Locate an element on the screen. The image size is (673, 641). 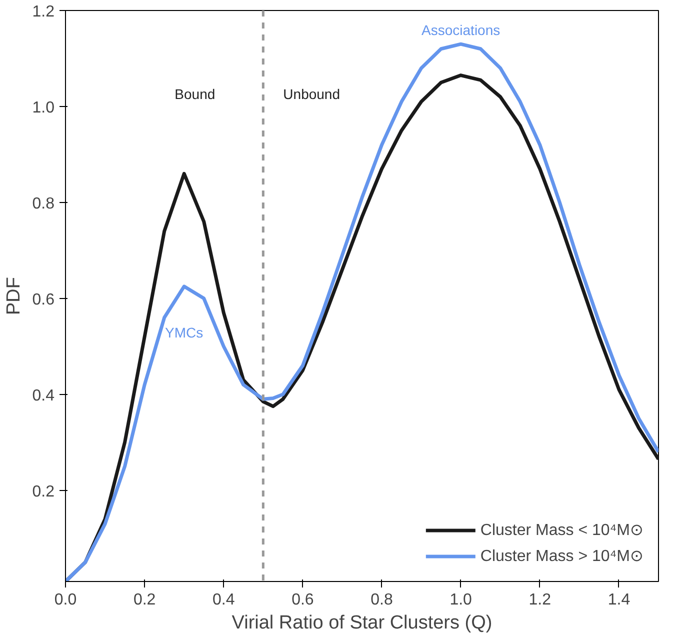
y-axis-title: PDF is located at coordinates (13, 296).